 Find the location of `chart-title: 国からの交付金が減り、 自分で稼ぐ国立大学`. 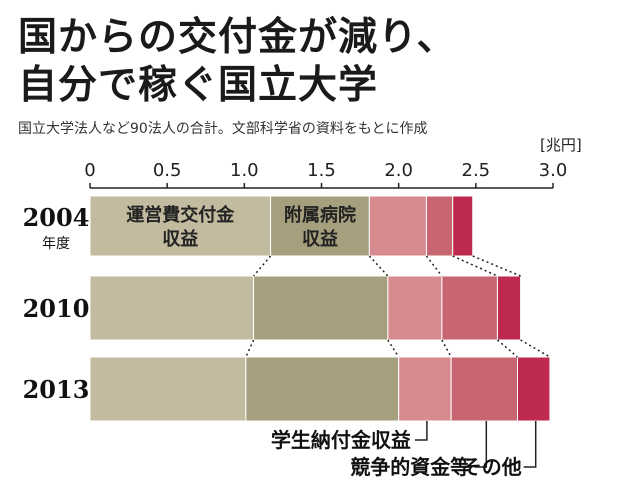

chart-title: 国からの交付金が減り、 自分で稼ぐ国立大学 is located at coordinates (237, 62).